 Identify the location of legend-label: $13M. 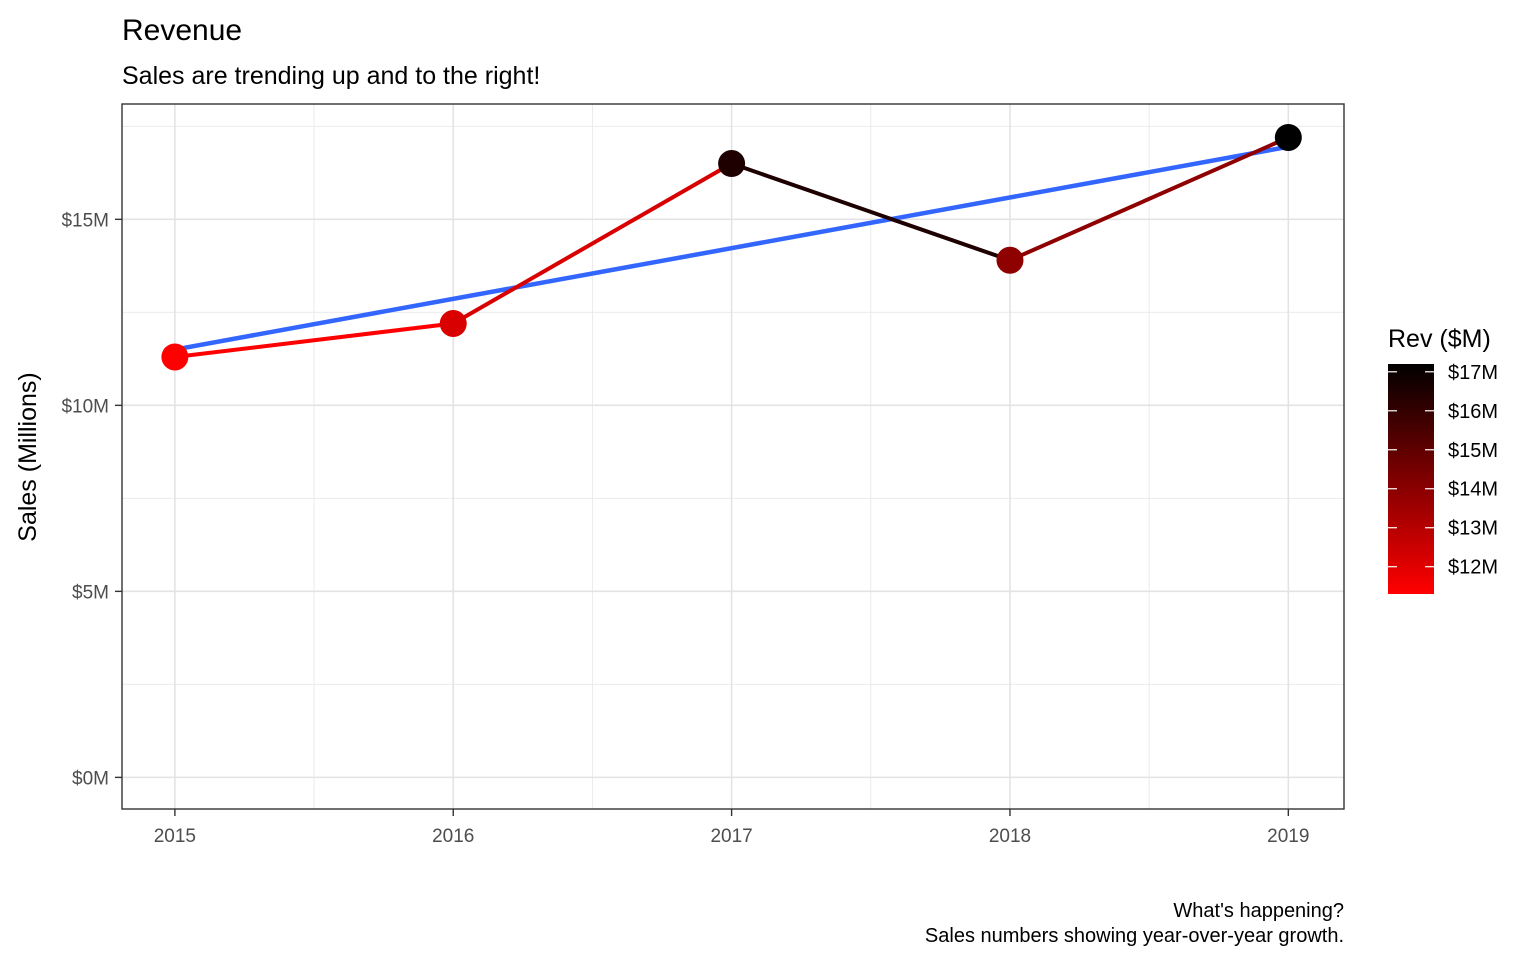
(1473, 529).